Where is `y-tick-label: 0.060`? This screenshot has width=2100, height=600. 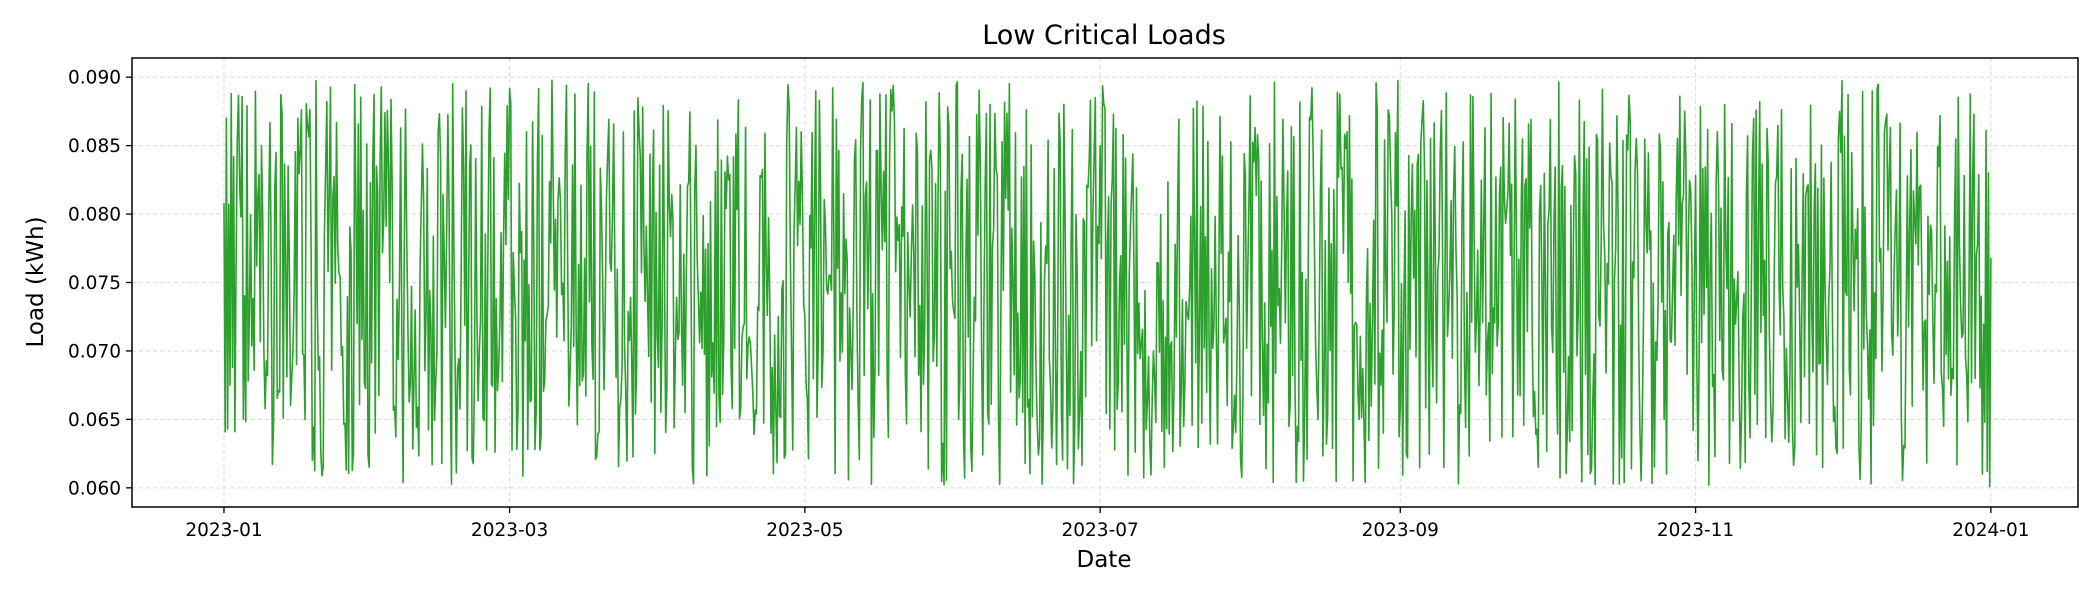
y-tick-label: 0.060 is located at coordinates (94, 488).